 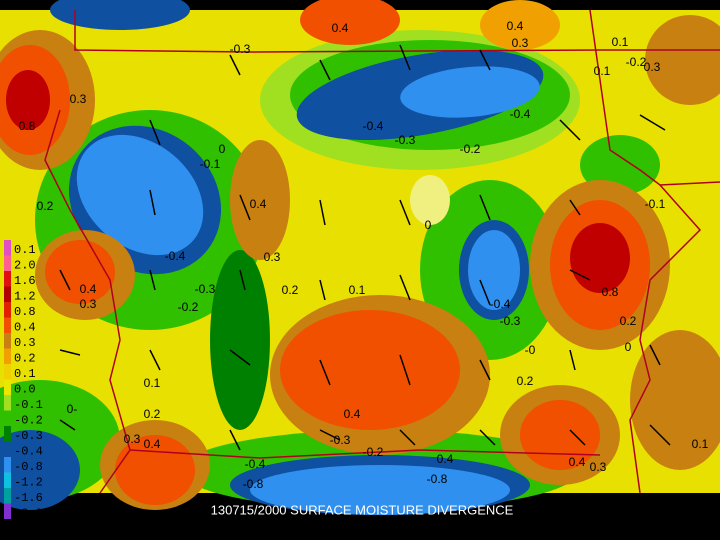 I want to click on colorbar-label: -1.6, so click(x=28, y=498).